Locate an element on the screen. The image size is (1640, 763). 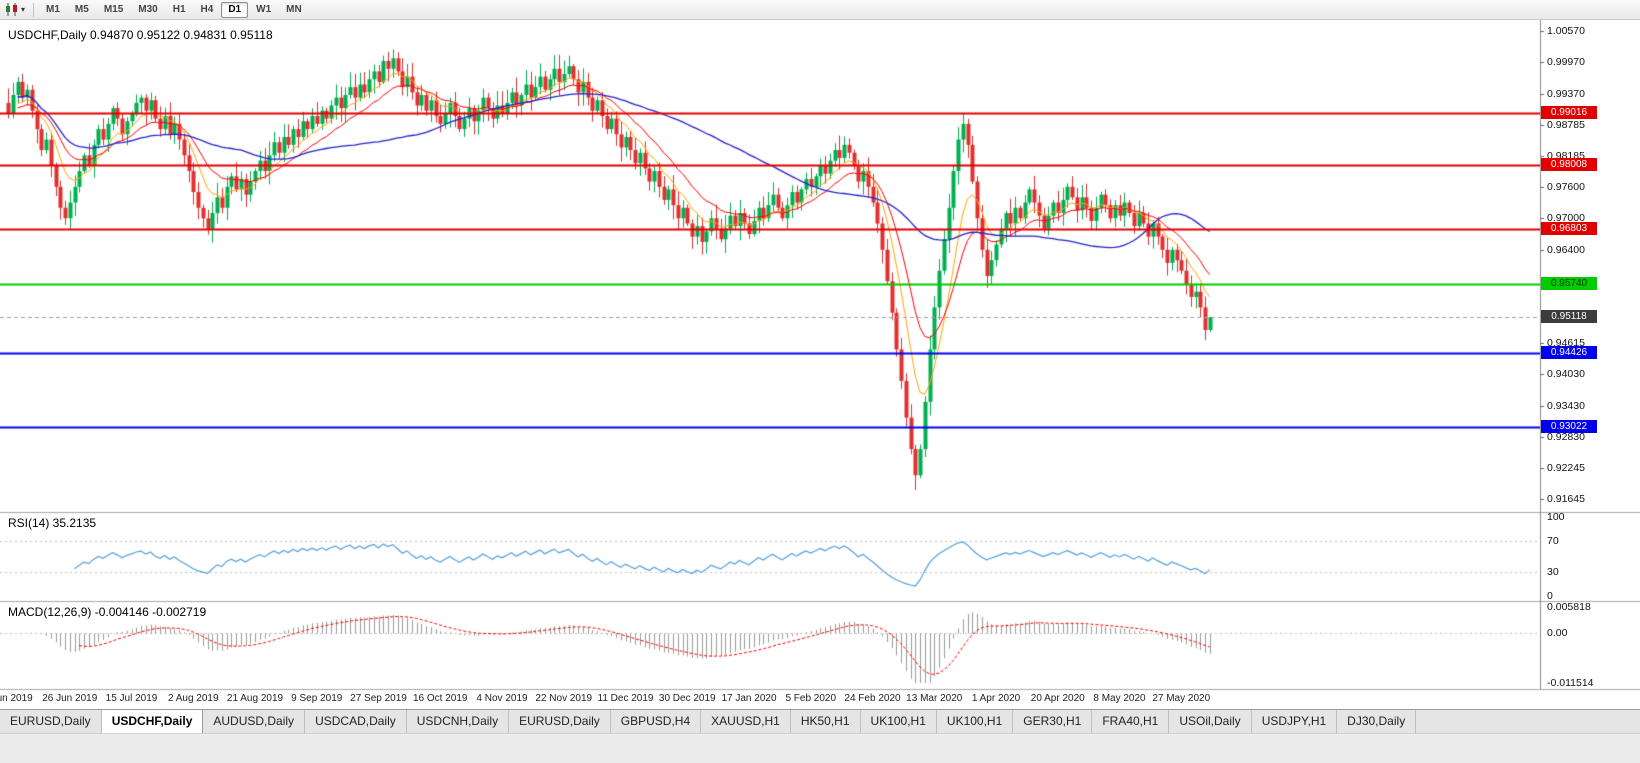
chart-tab-ger30-h1: GER30,H1 is located at coordinates (1053, 721).